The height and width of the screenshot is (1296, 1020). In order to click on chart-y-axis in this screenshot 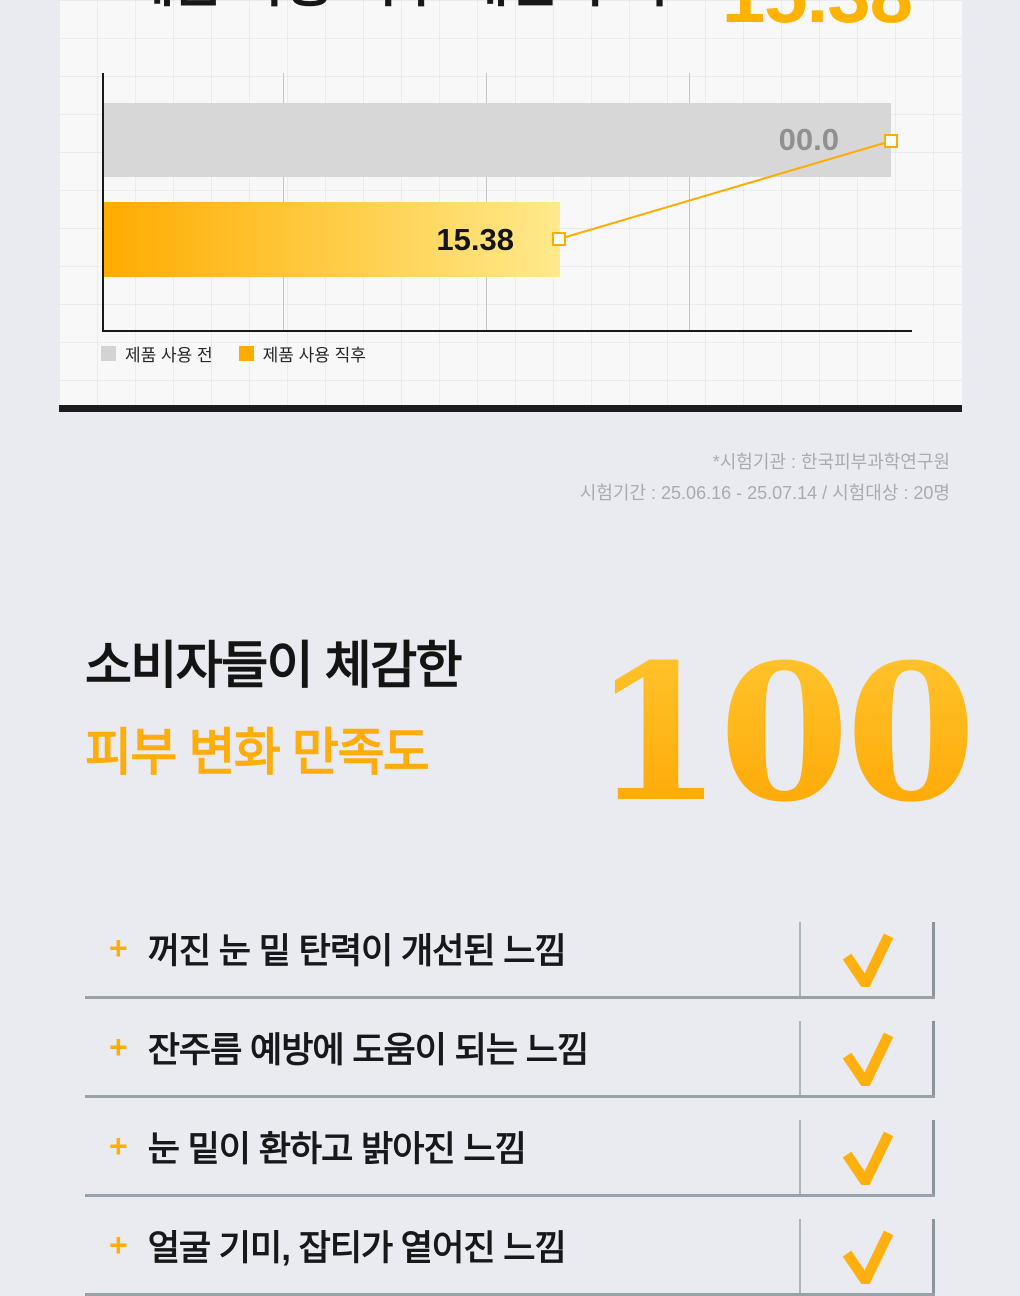, I will do `click(103, 201)`.